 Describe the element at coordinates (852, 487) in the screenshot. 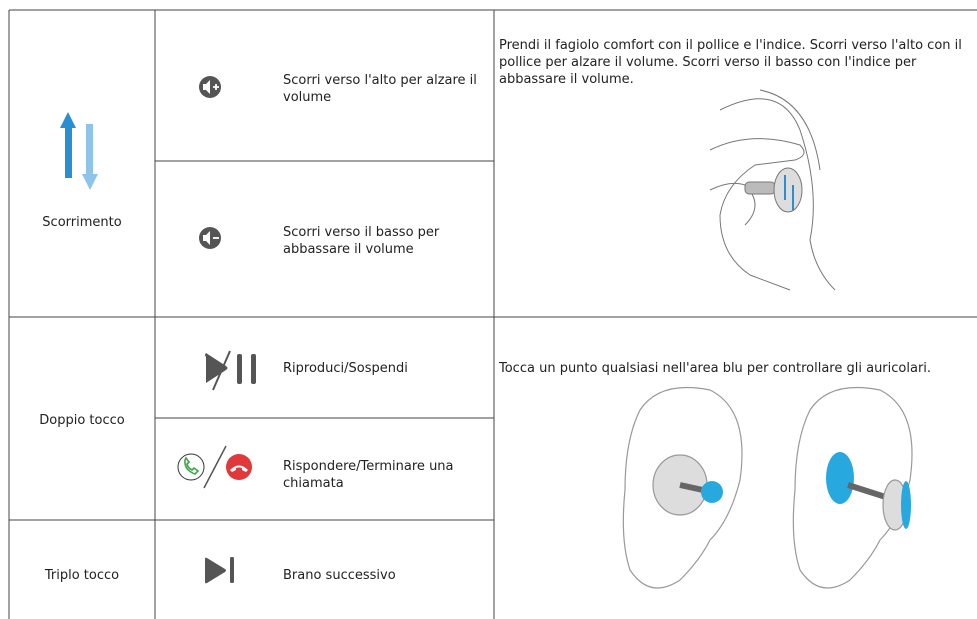

I see `ear-illustration-right` at that location.